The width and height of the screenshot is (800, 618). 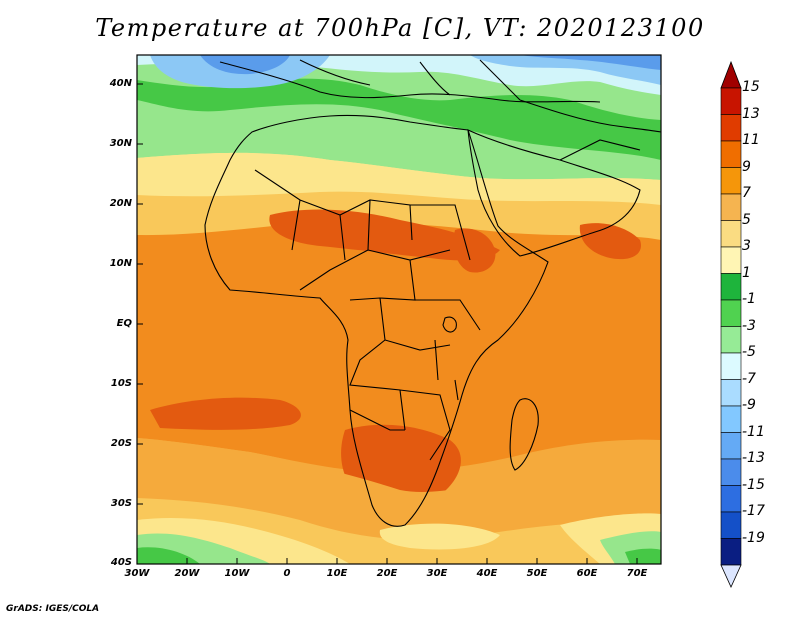 What do you see at coordinates (731, 576) in the screenshot?
I see `colorbar-bottom-arrow` at bounding box center [731, 576].